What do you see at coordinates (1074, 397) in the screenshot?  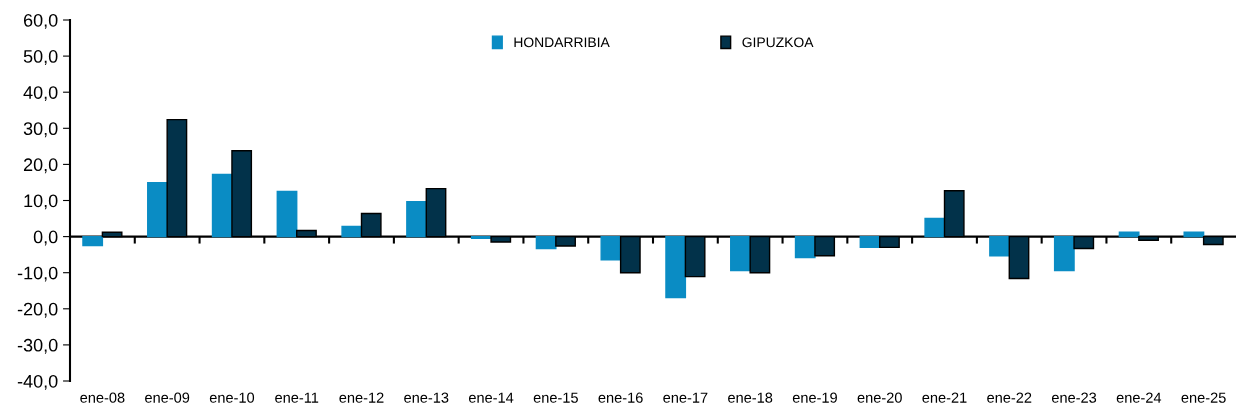 I see `x-tick-label: ene-23` at bounding box center [1074, 397].